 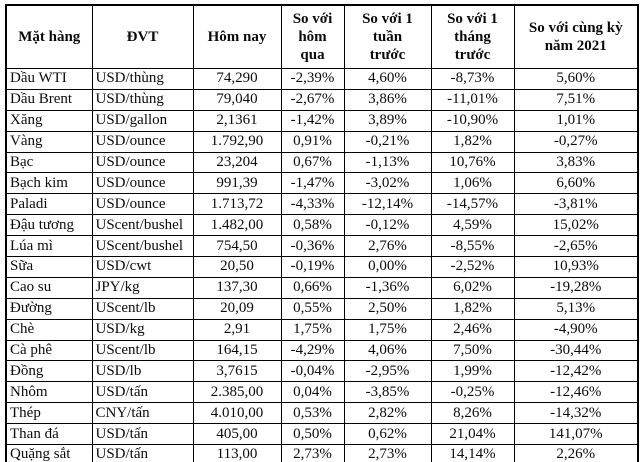 I want to click on cell-vs-month: 8,26%, so click(x=472, y=413).